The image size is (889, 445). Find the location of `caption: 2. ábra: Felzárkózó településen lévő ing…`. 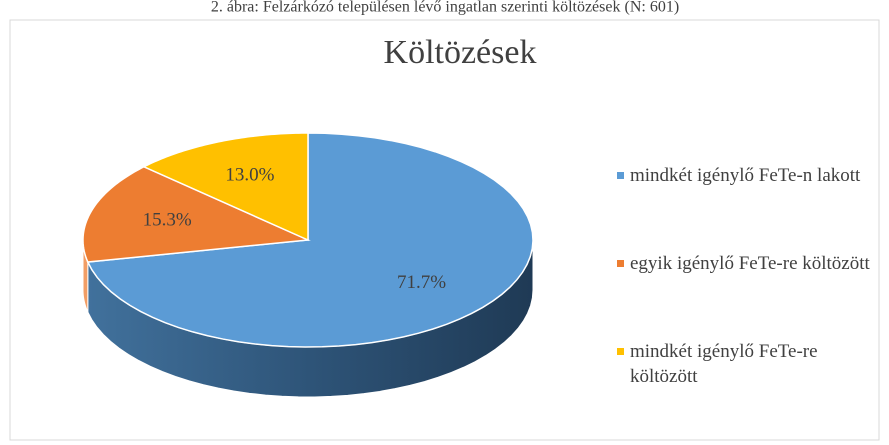

caption: 2. ábra: Felzárkózó településen lévő ing… is located at coordinates (445, 8).